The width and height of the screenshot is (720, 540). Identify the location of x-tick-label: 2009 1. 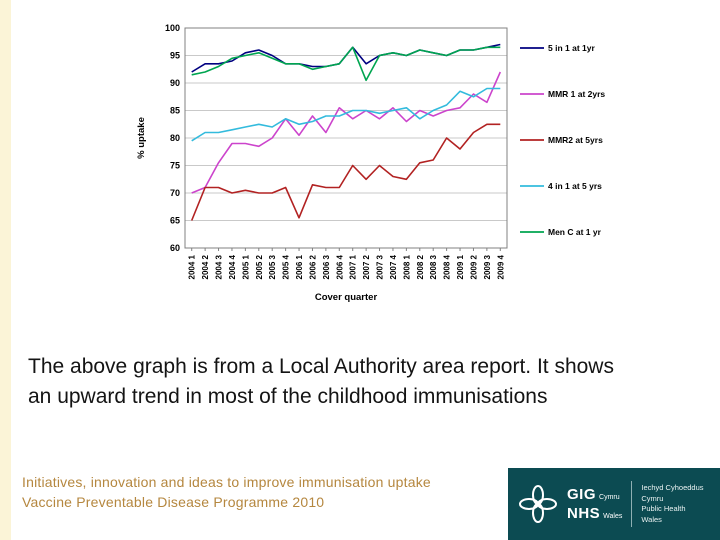
(460, 266).